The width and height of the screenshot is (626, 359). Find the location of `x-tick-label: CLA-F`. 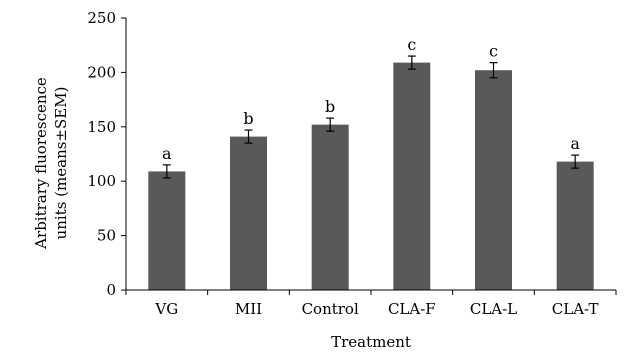

x-tick-label: CLA-F is located at coordinates (412, 309).